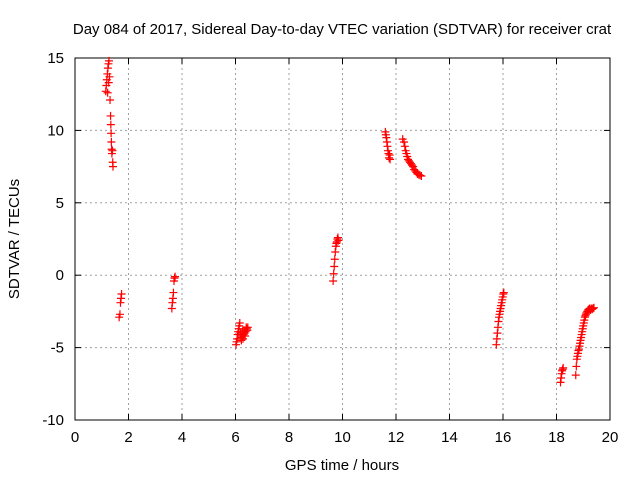 The image size is (640, 480). Describe the element at coordinates (60, 203) in the screenshot. I see `y-tick-label: 5` at that location.